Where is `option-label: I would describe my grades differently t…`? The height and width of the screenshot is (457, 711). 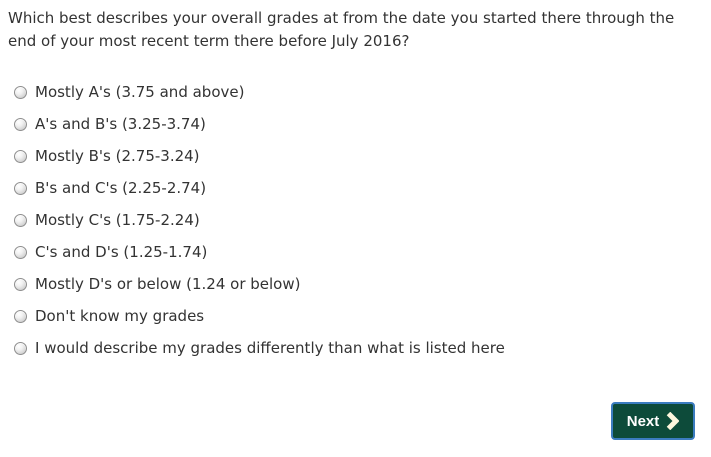 option-label: I would describe my grades differently t… is located at coordinates (270, 348).